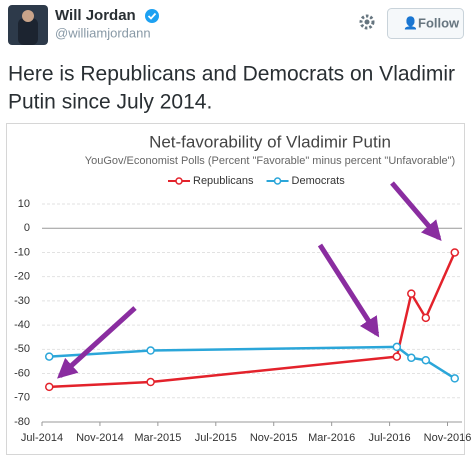 The image size is (471, 463). Describe the element at coordinates (22, 422) in the screenshot. I see `y-tick-label: -80` at that location.